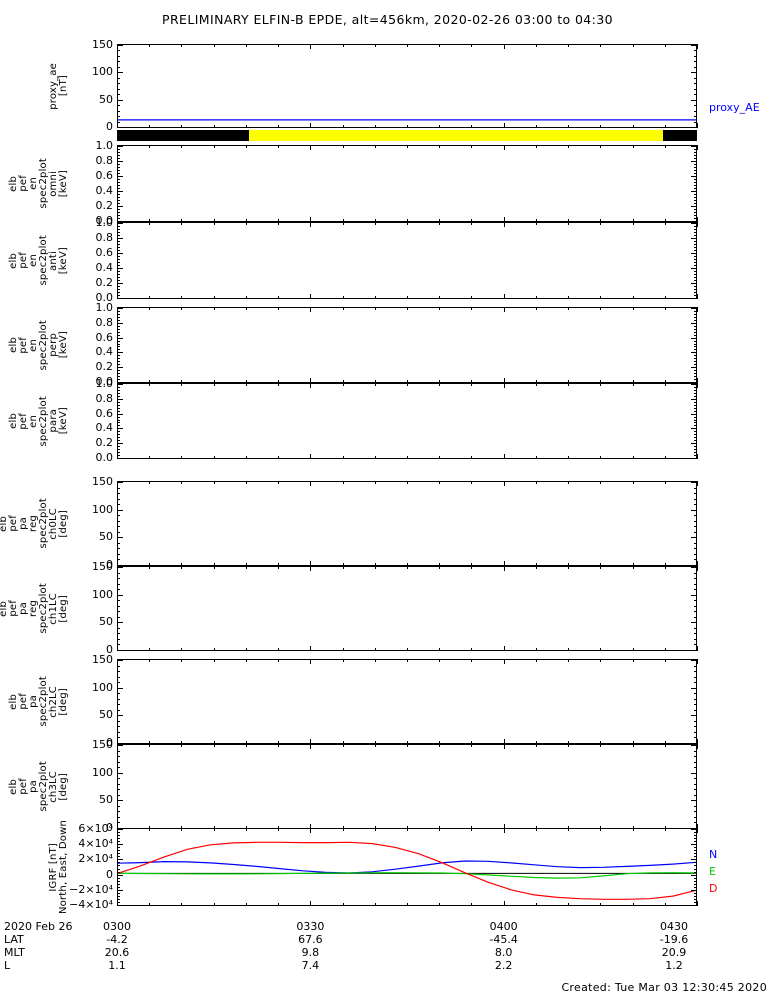  Describe the element at coordinates (38, 867) in the screenshot. I see `y-axis-label-igrf: IGRF [nT] North, East, Down` at that location.